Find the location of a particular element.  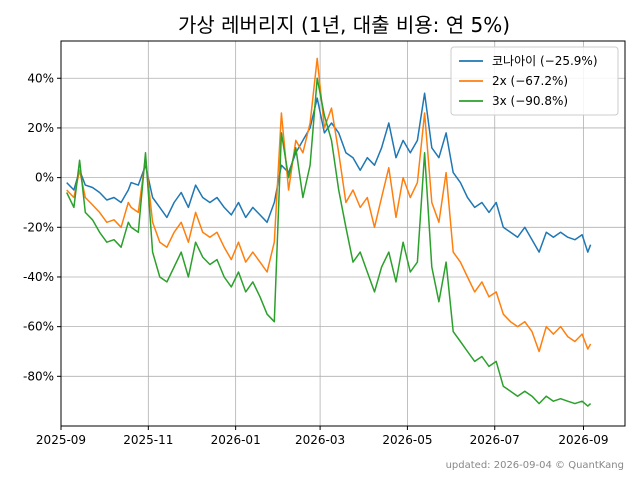

x-tick-label: 2026-05 is located at coordinates (407, 440).